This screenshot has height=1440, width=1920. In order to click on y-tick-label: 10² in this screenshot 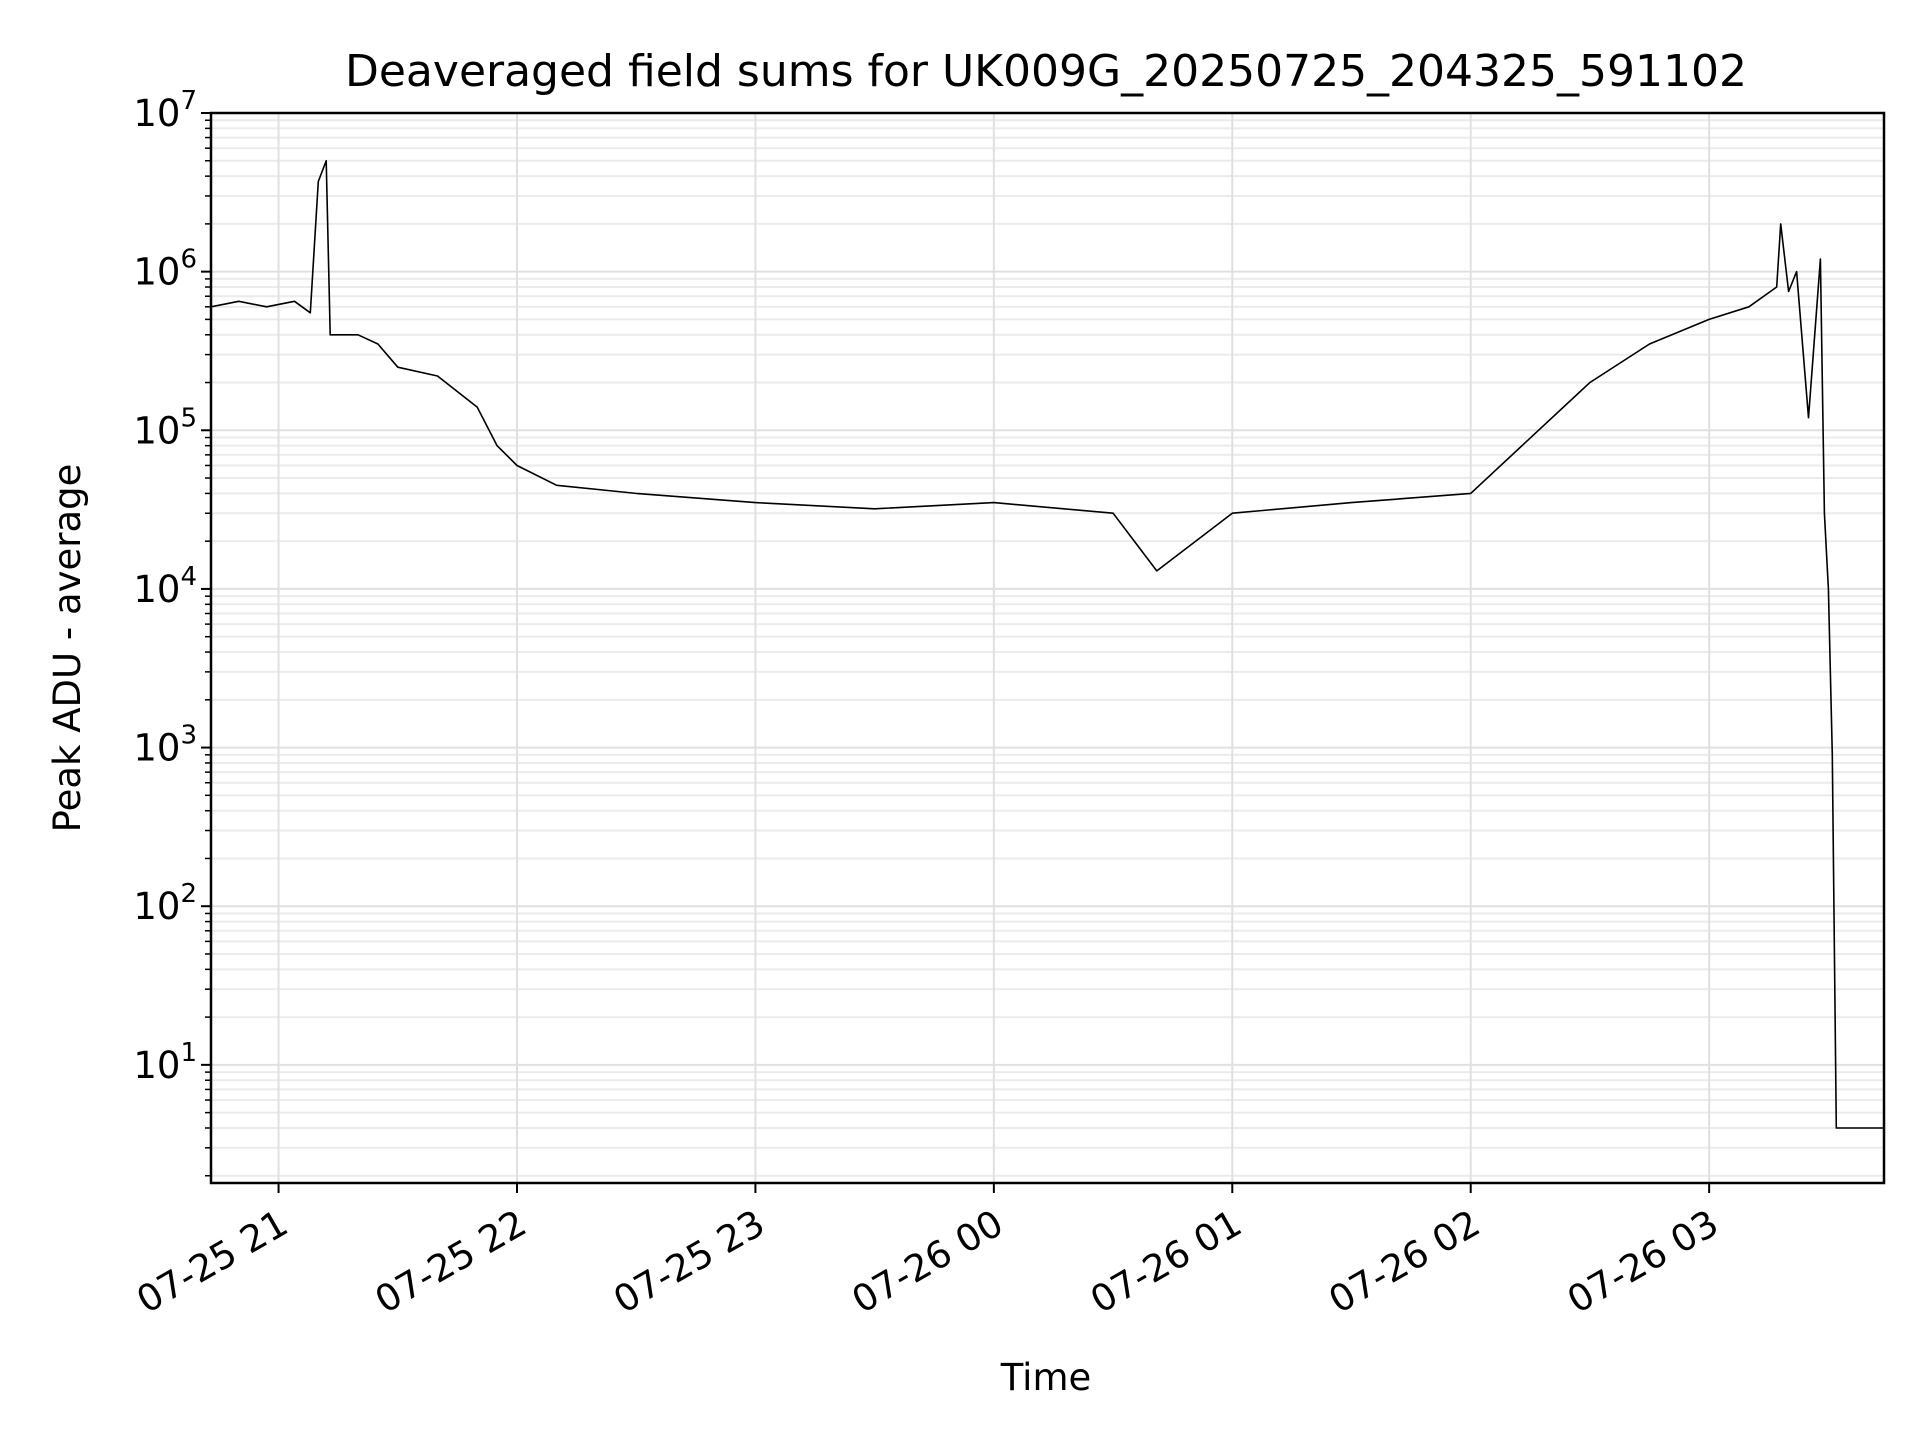, I will do `click(165, 903)`.